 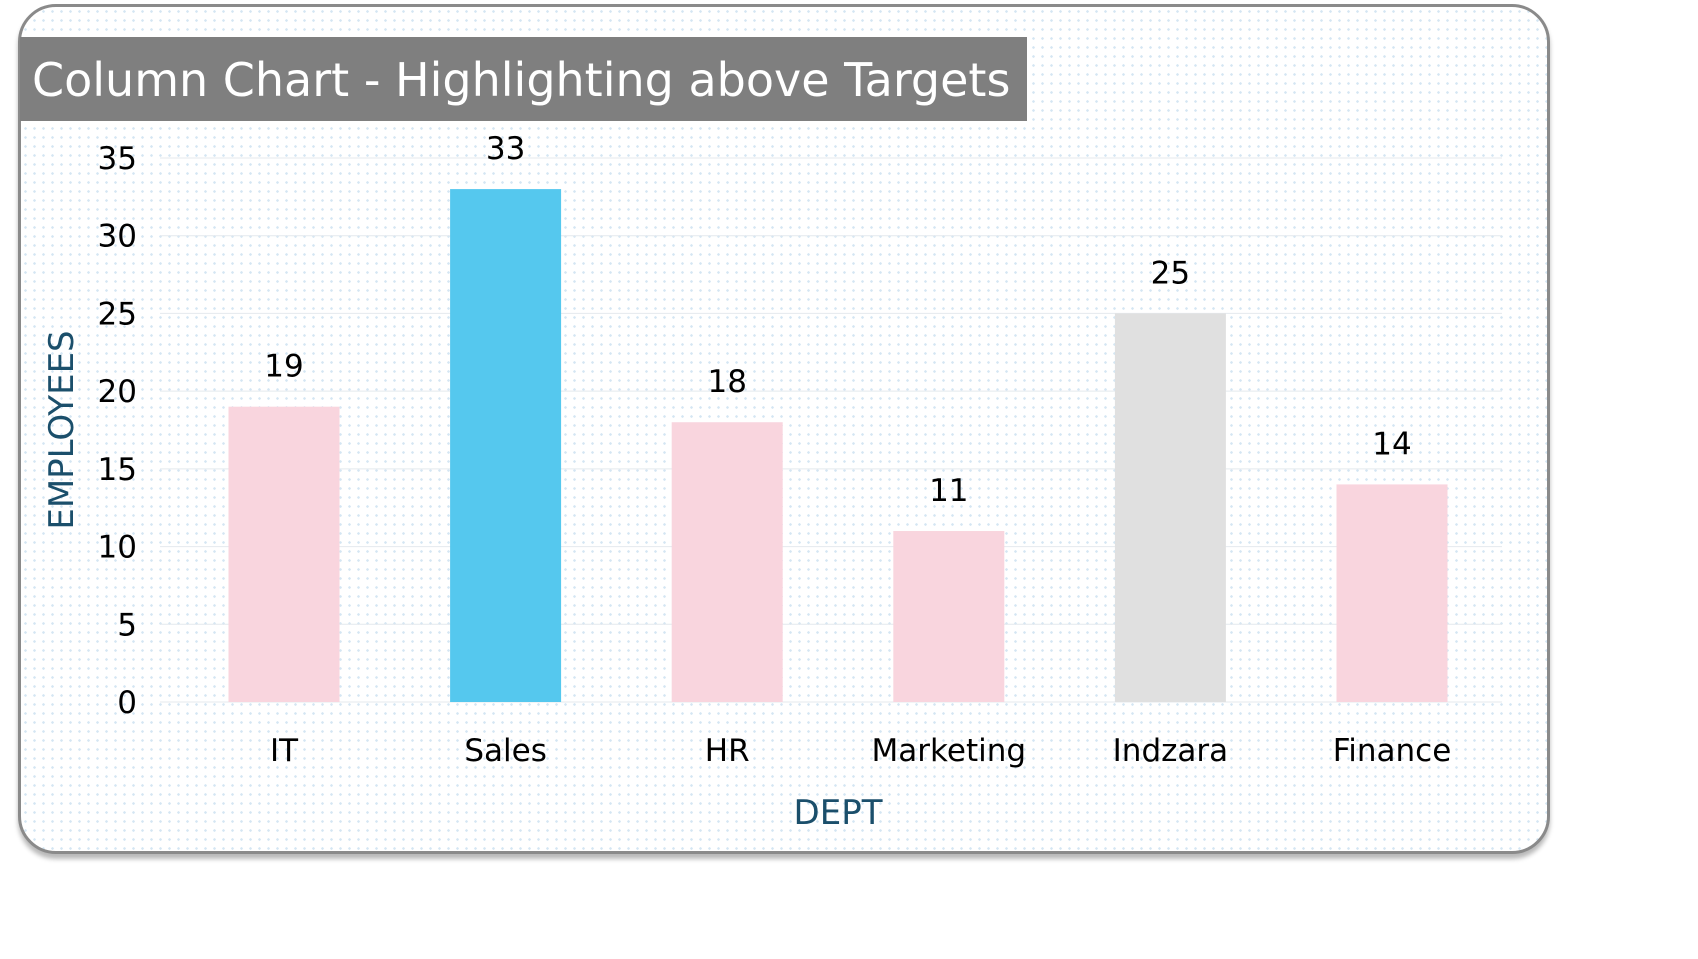 I want to click on bar-hr, so click(x=727, y=562).